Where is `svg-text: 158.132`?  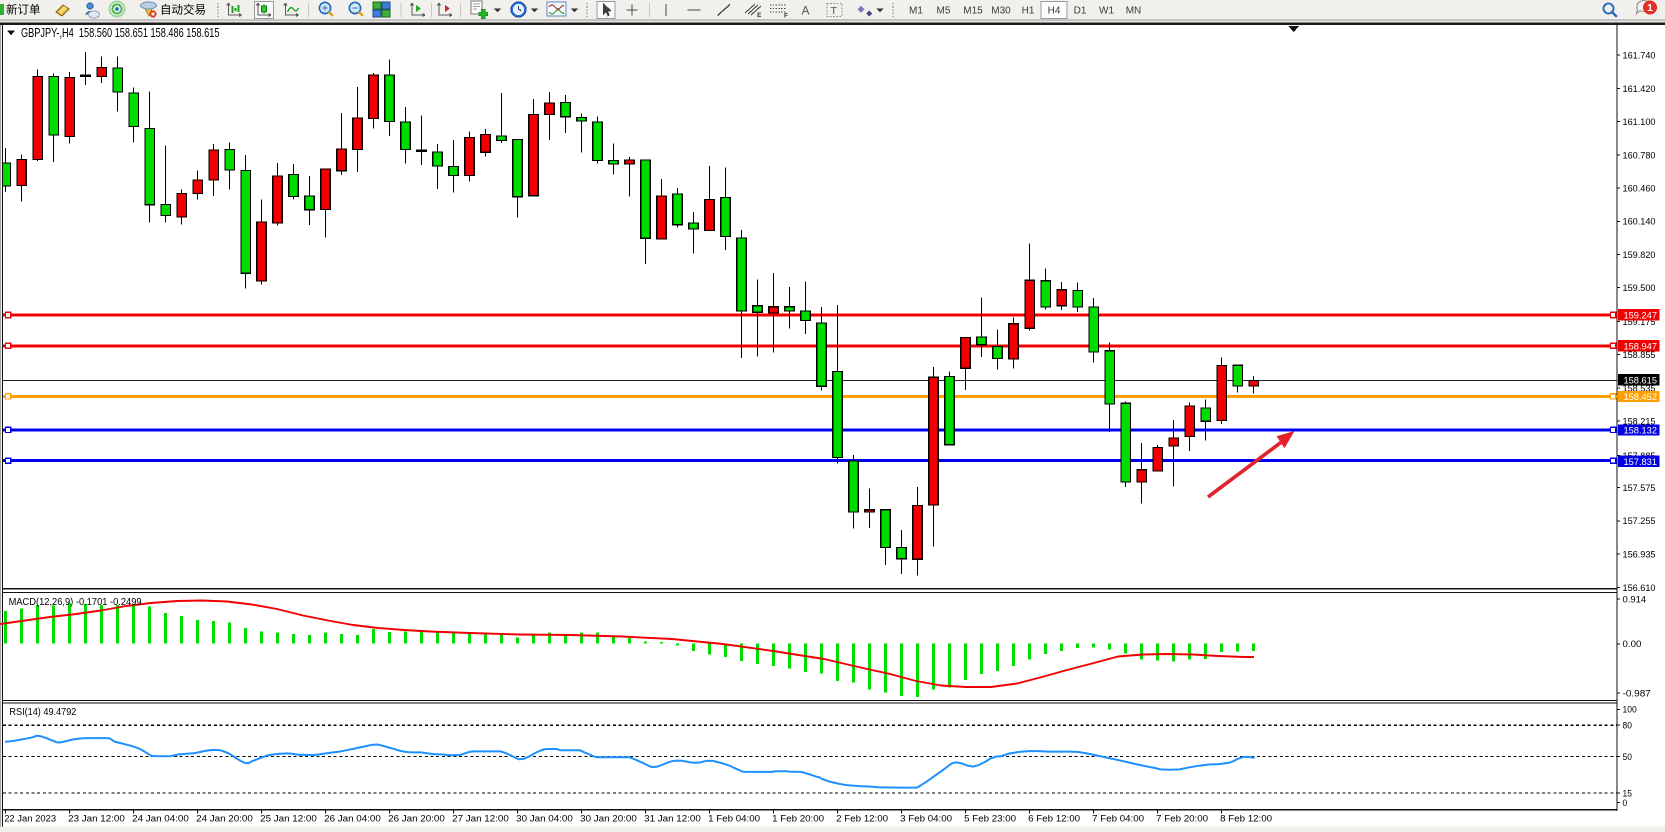 svg-text: 158.132 is located at coordinates (1641, 431).